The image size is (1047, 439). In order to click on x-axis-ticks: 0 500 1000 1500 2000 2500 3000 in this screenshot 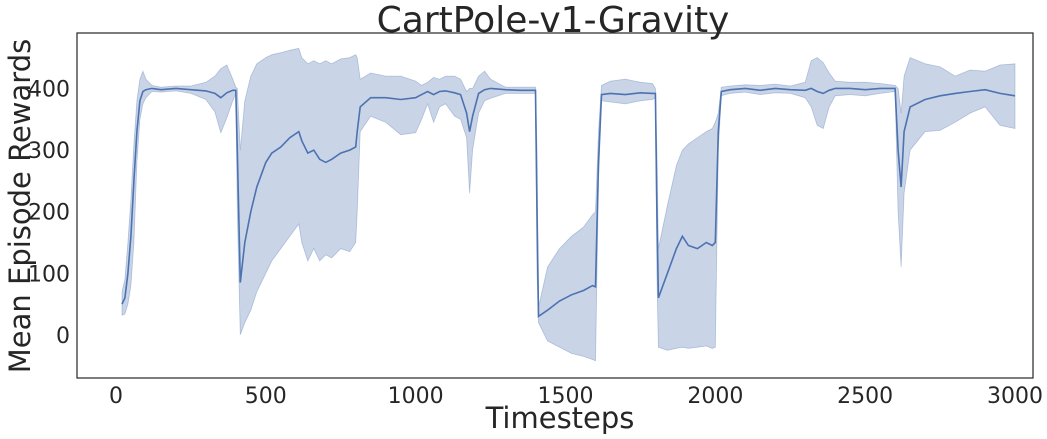, I will do `click(576, 396)`.